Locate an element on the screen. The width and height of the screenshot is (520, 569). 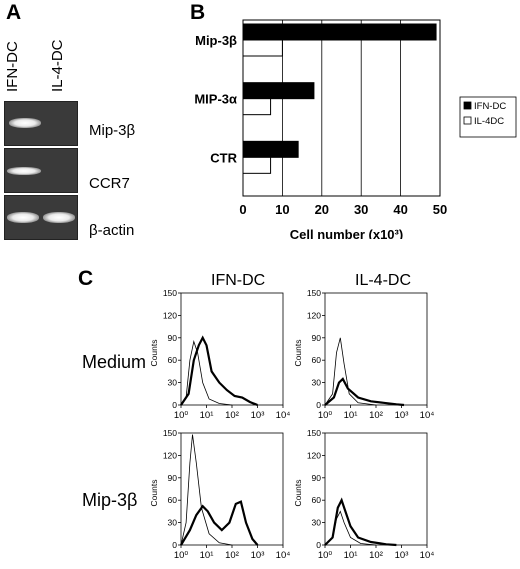
legend: IFN-DC IL-4DC is located at coordinates (488, 117).